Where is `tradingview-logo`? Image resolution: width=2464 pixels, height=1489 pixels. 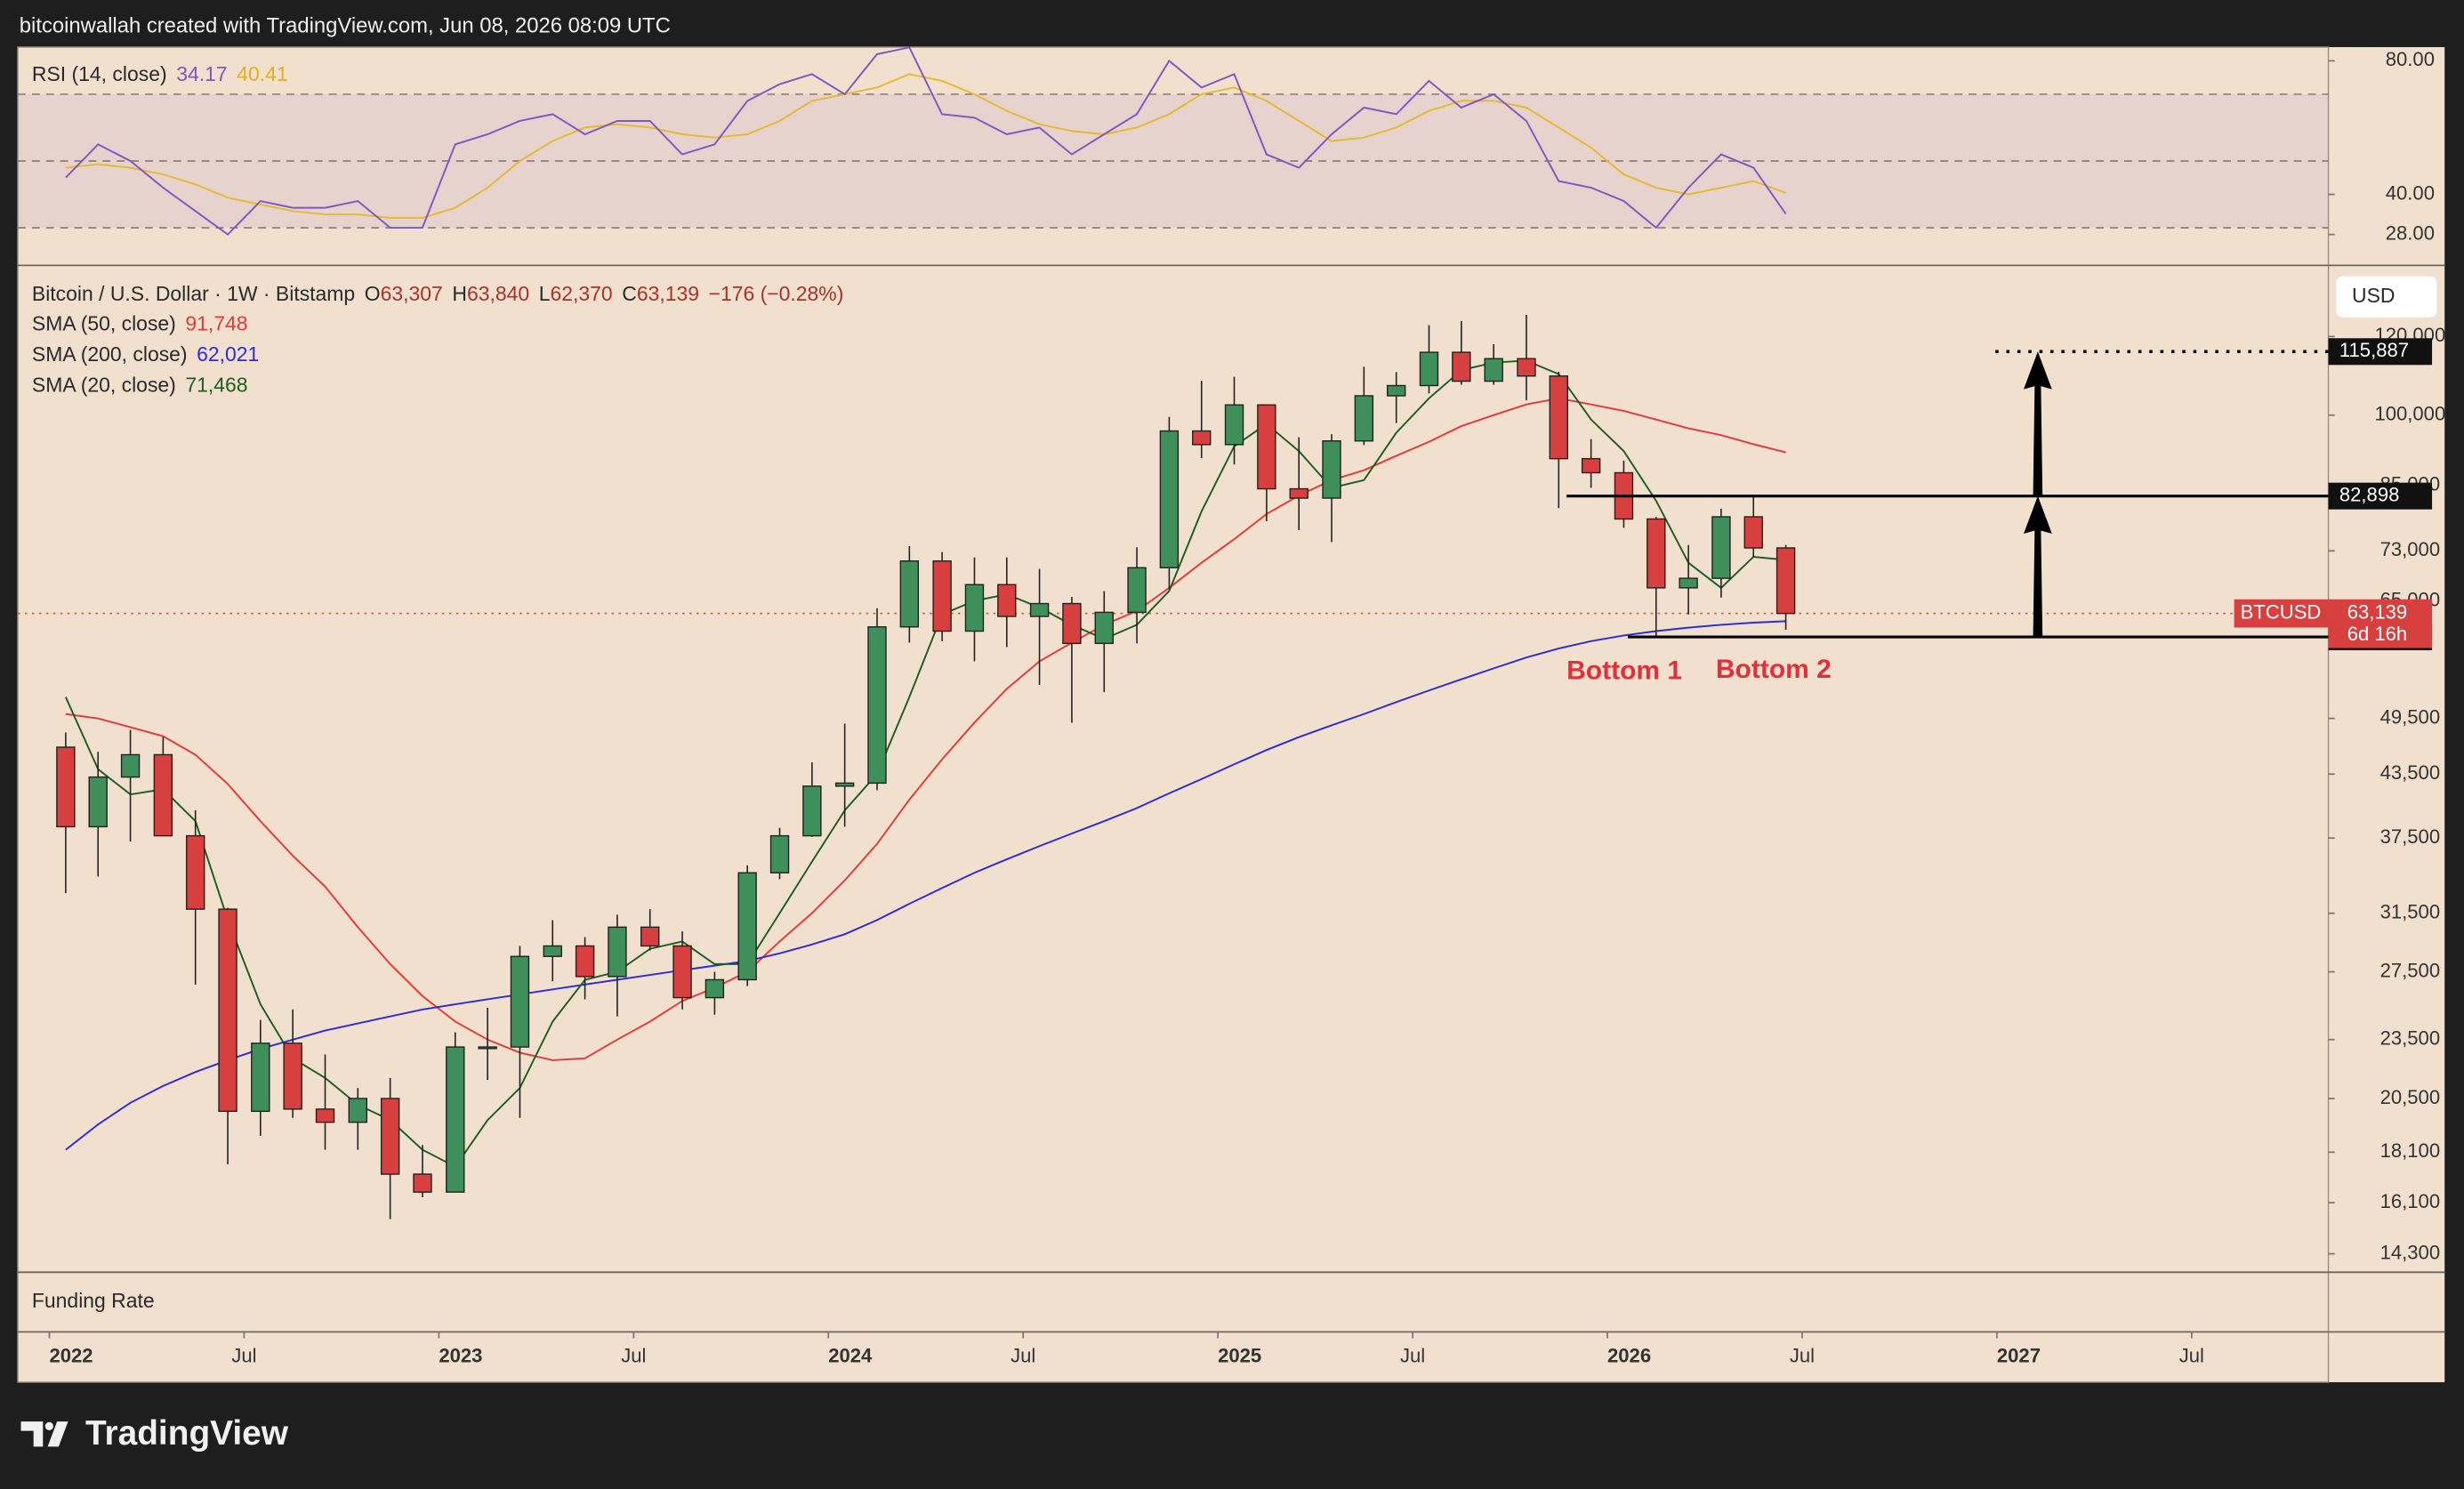 tradingview-logo is located at coordinates (44, 1434).